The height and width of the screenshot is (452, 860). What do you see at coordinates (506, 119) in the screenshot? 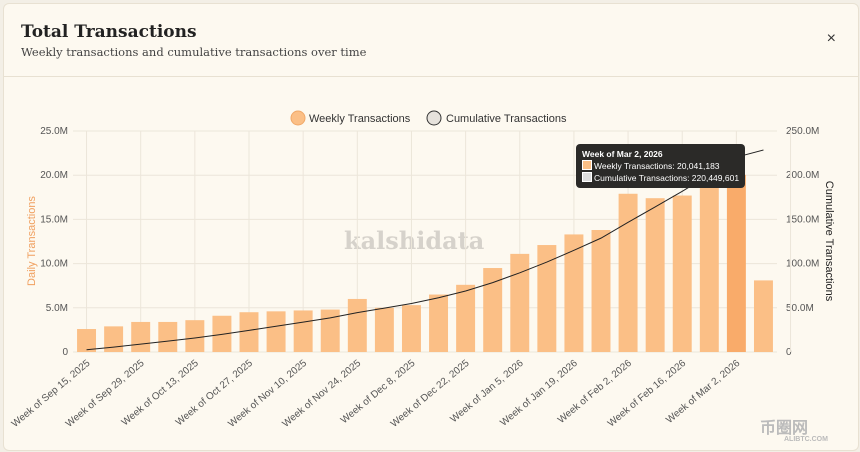
I see `legend-label-cumulative: Cumulative Transactions` at bounding box center [506, 119].